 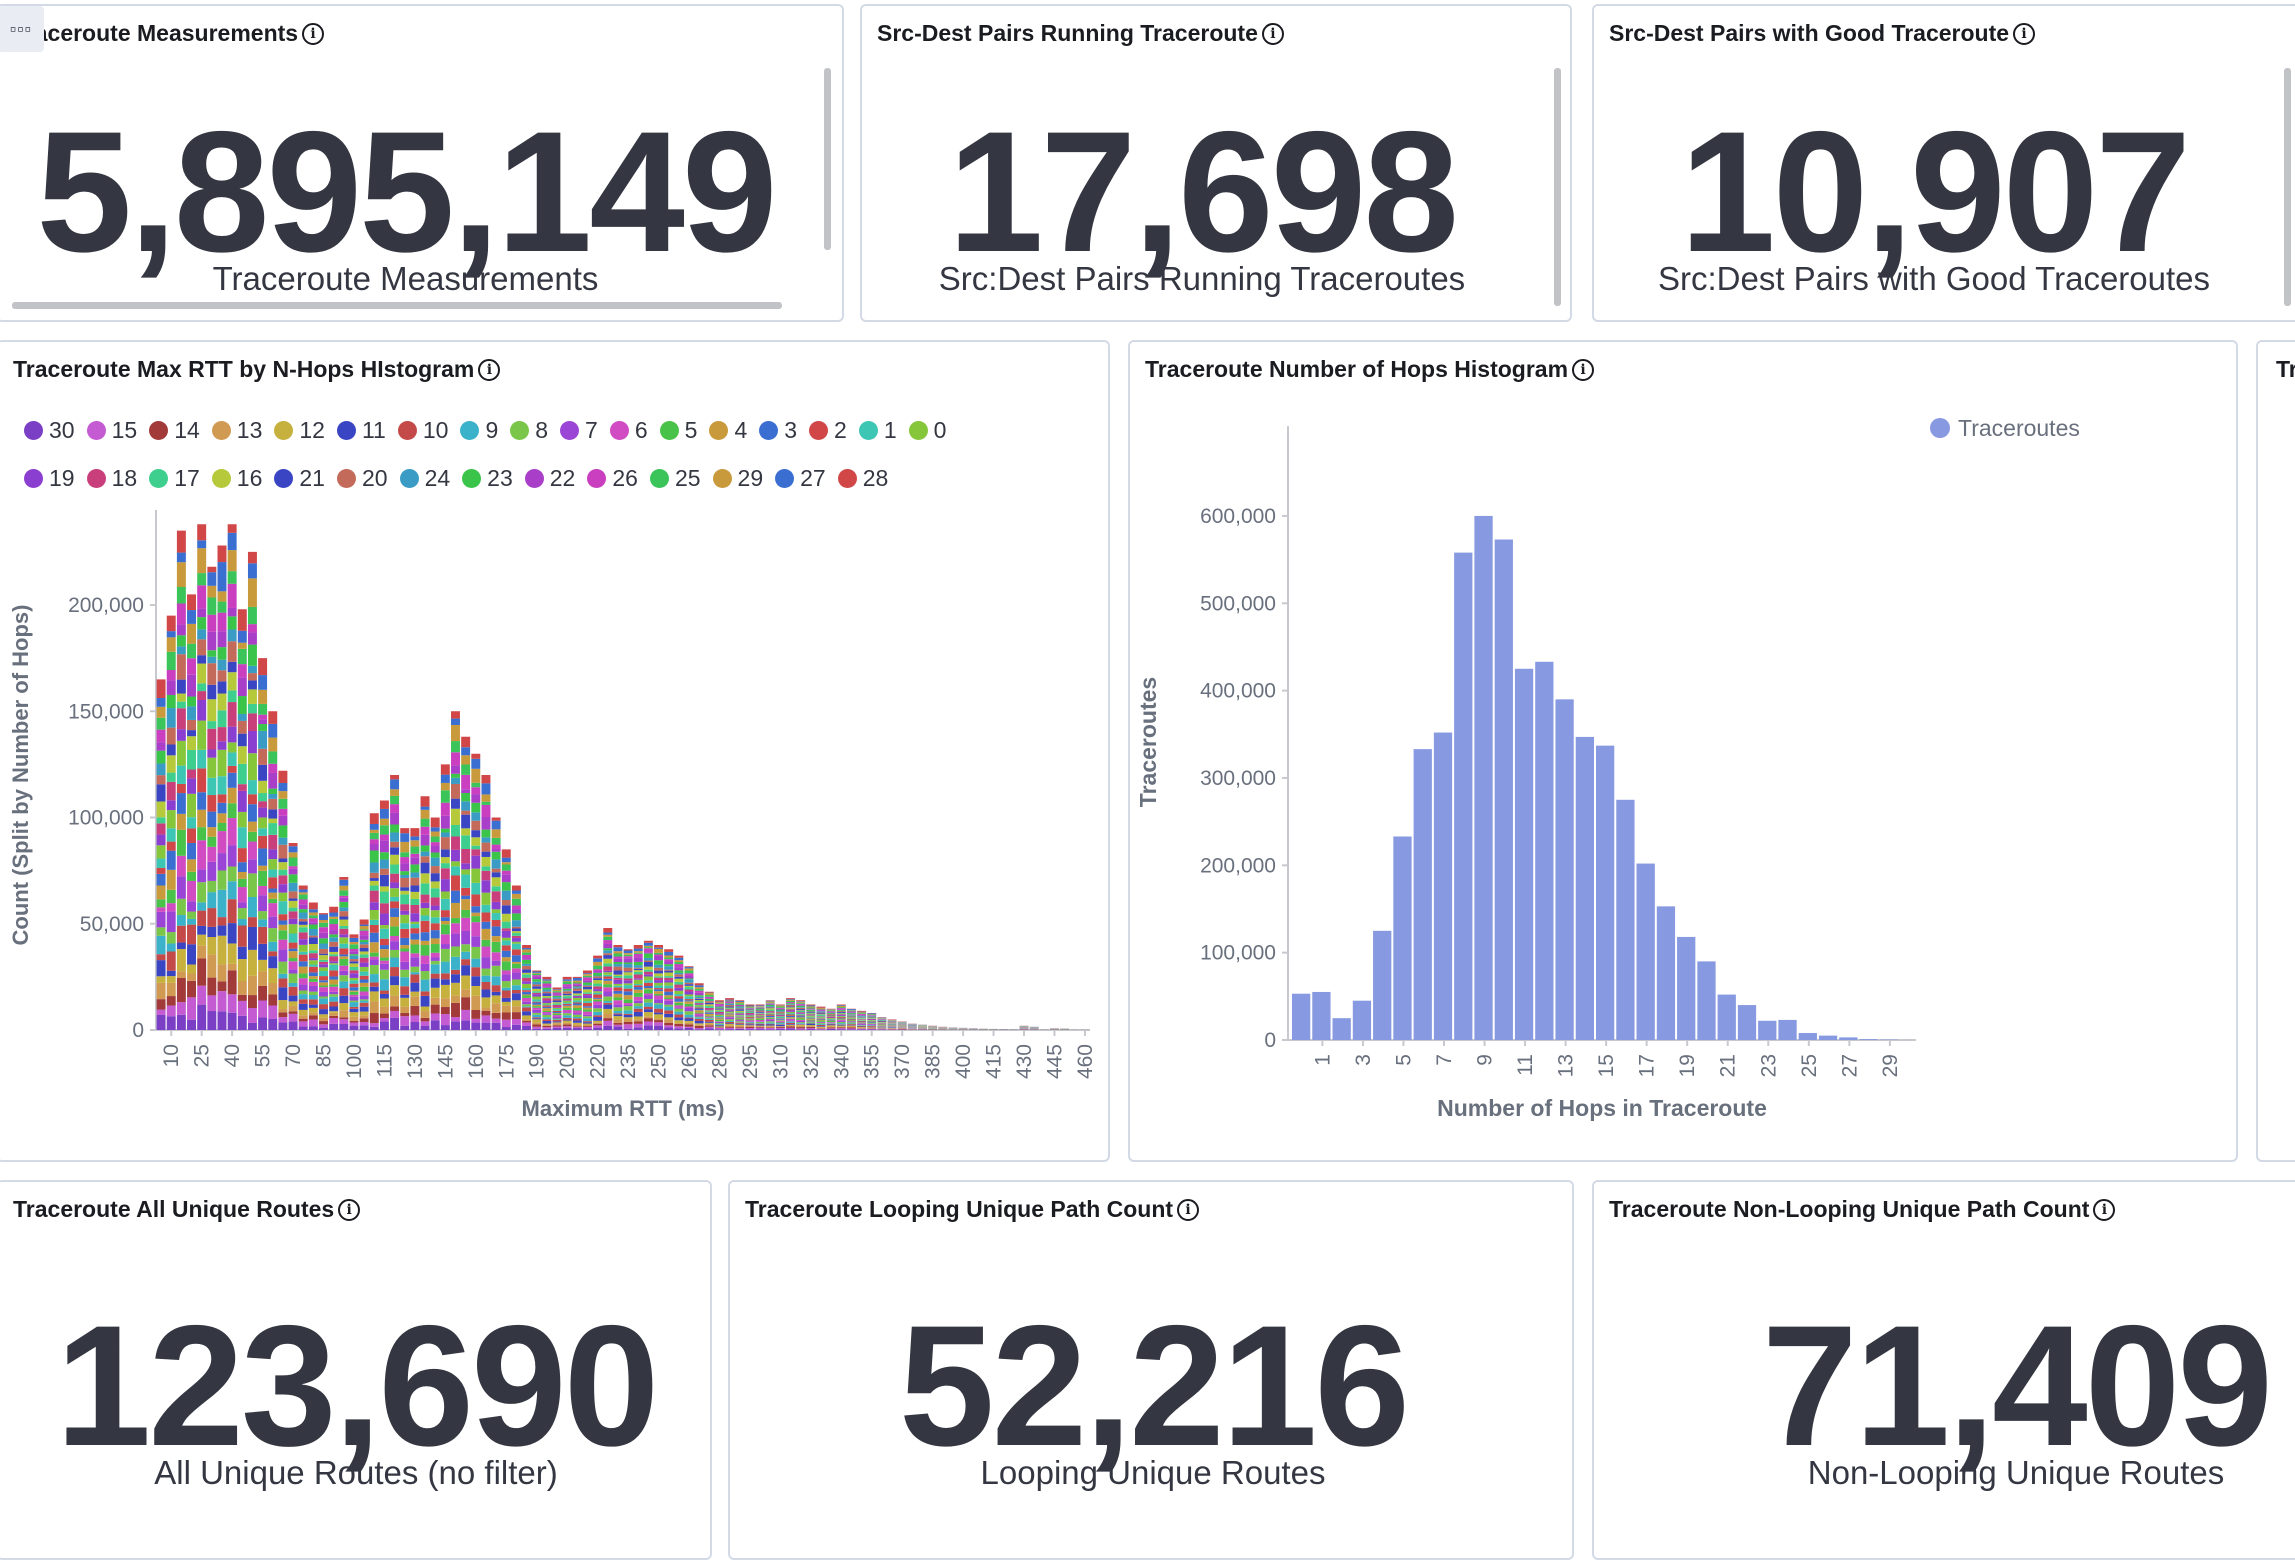 What do you see at coordinates (22, 29) in the screenshot?
I see `panel-options-button: ▫▫▫` at bounding box center [22, 29].